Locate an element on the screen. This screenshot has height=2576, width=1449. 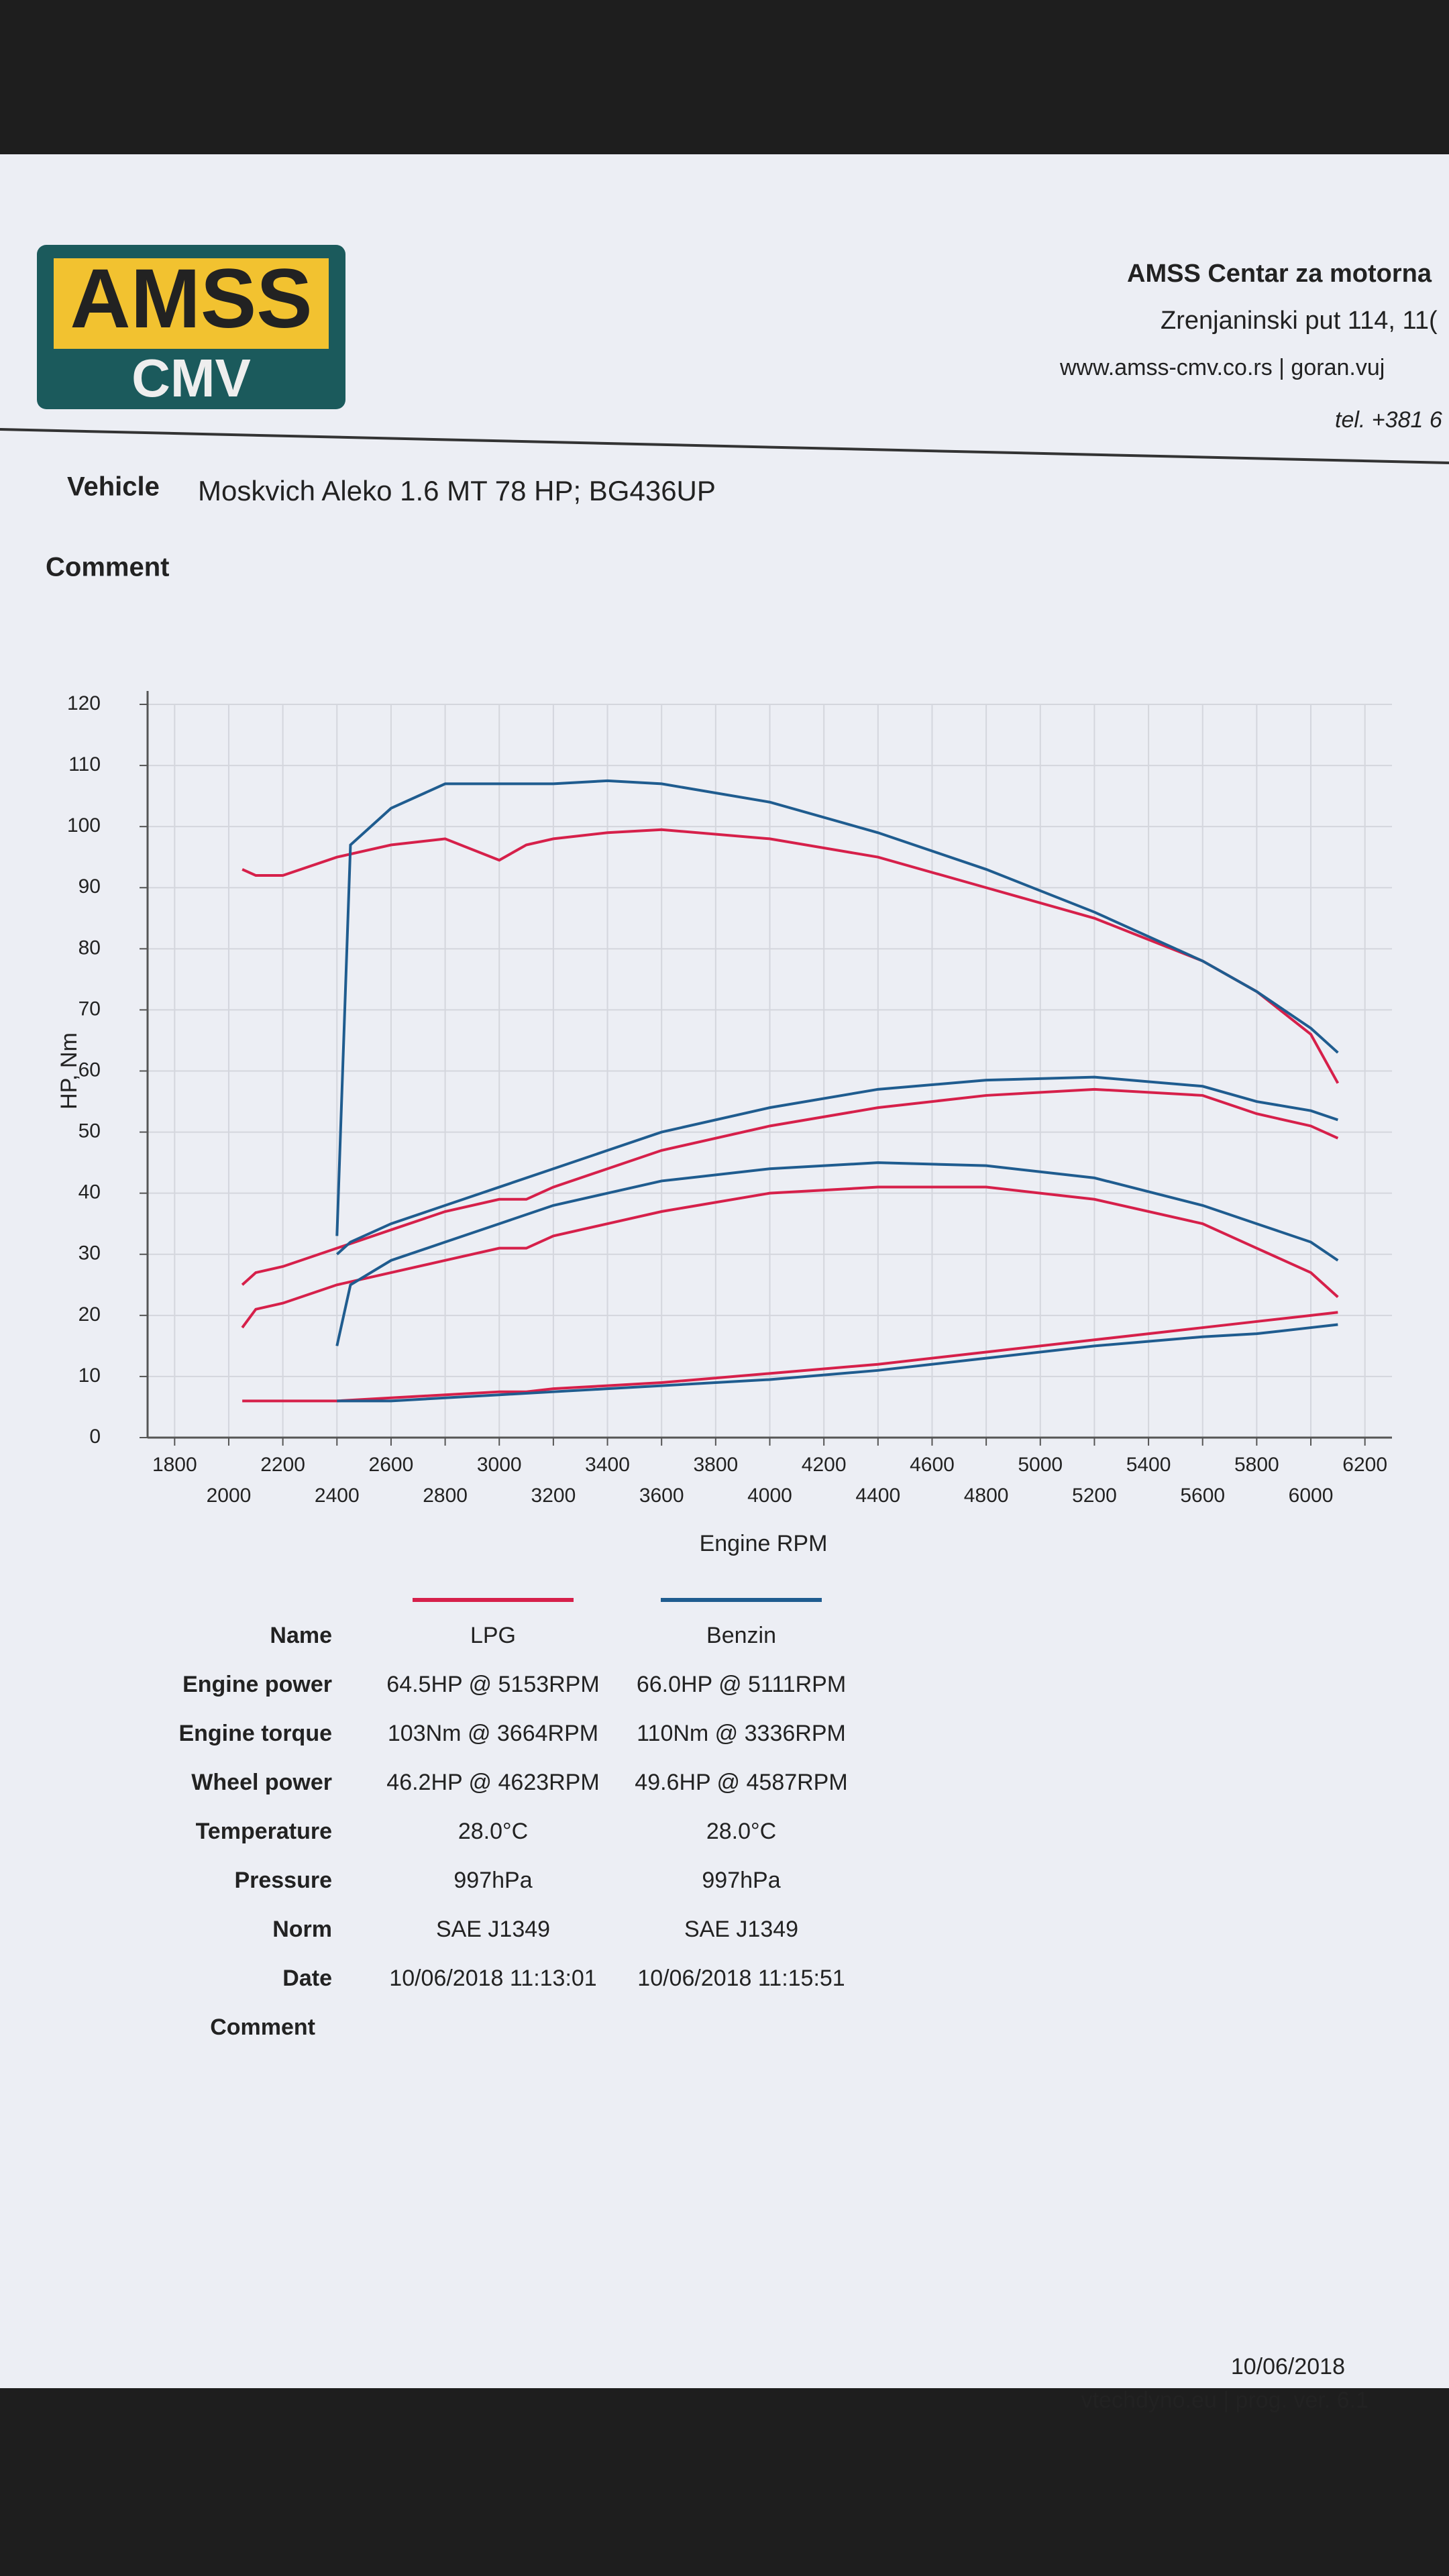
table-label: Pressure is located at coordinates (283, 1880).